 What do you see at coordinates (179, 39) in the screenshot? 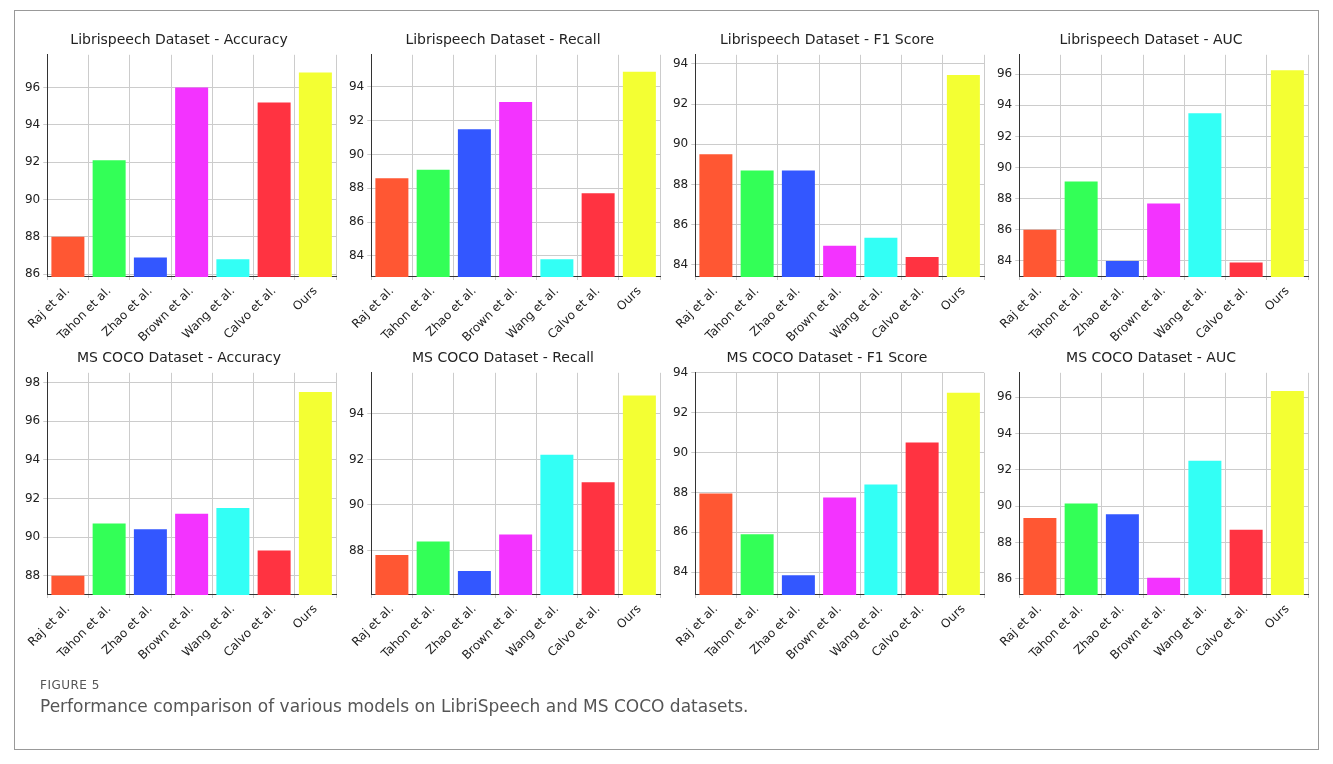
I see `chart-title: Librispeech Dataset - Accuracy` at bounding box center [179, 39].